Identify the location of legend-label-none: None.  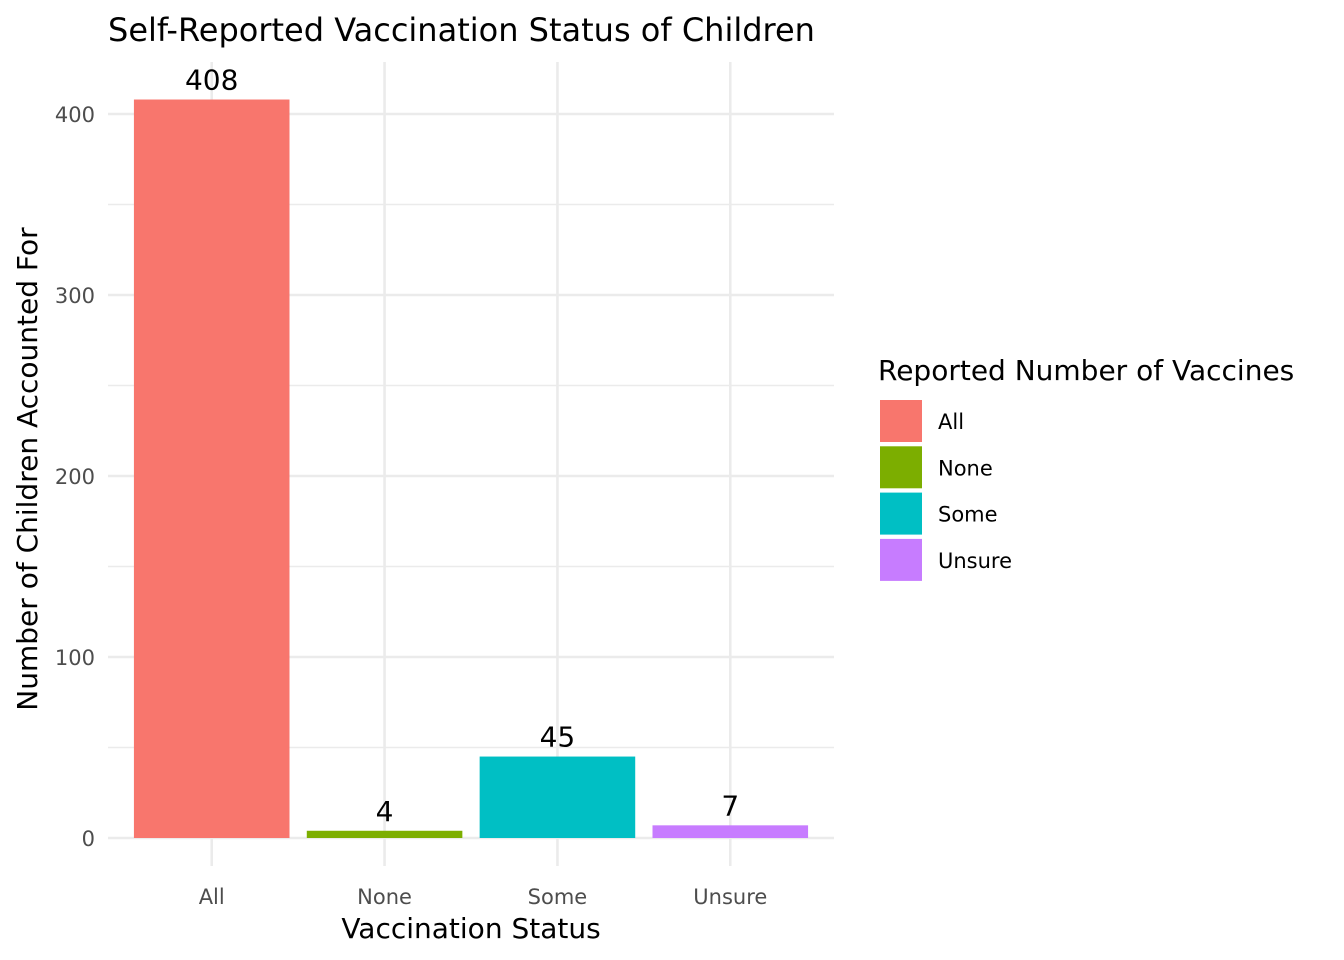
(965, 468).